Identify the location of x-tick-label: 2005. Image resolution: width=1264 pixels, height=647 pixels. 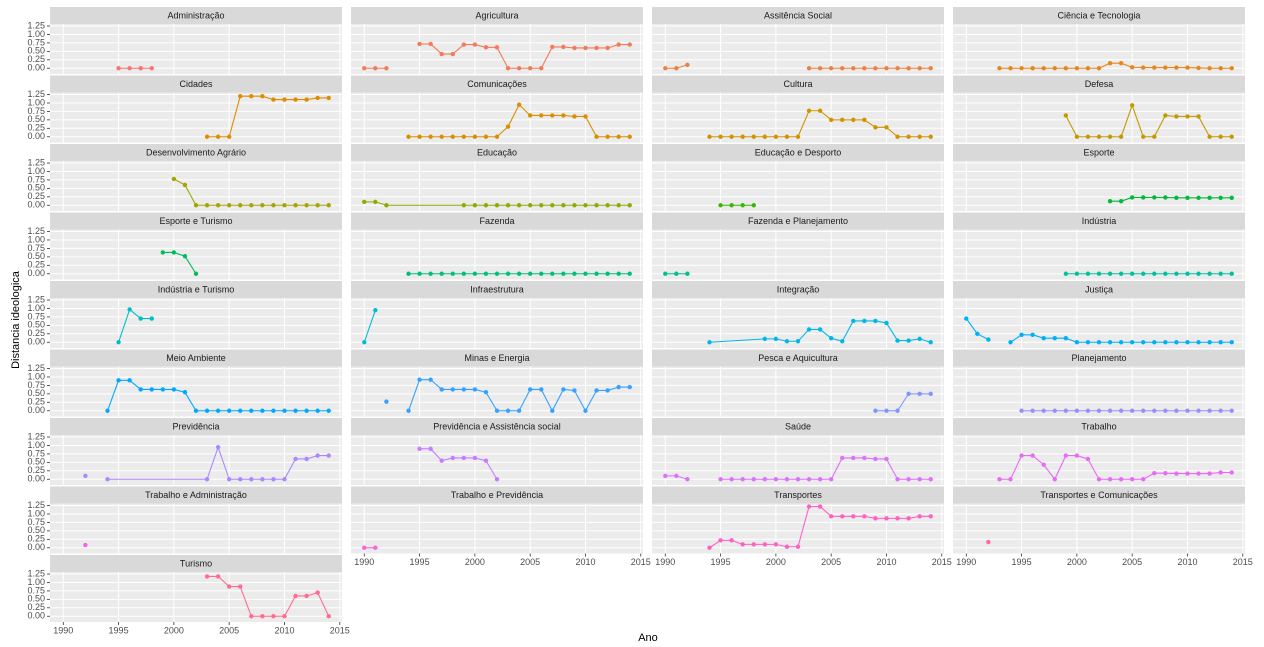
(831, 562).